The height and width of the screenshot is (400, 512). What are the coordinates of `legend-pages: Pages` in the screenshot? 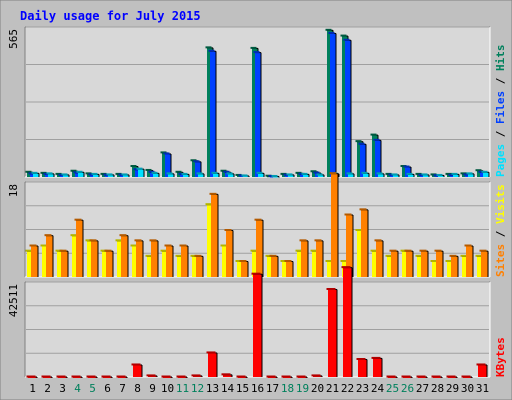 It's located at (500, 160).